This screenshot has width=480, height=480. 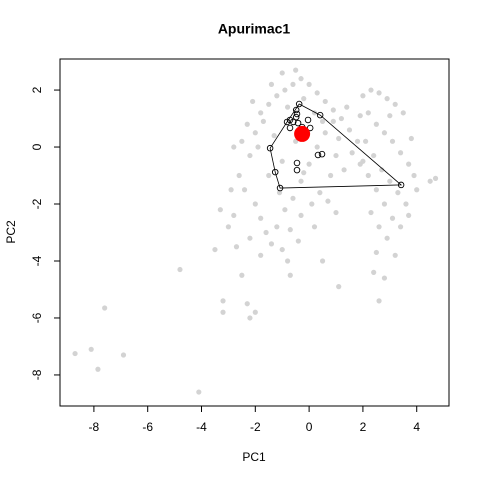 I want to click on y-tick-label: -4, so click(x=37, y=260).